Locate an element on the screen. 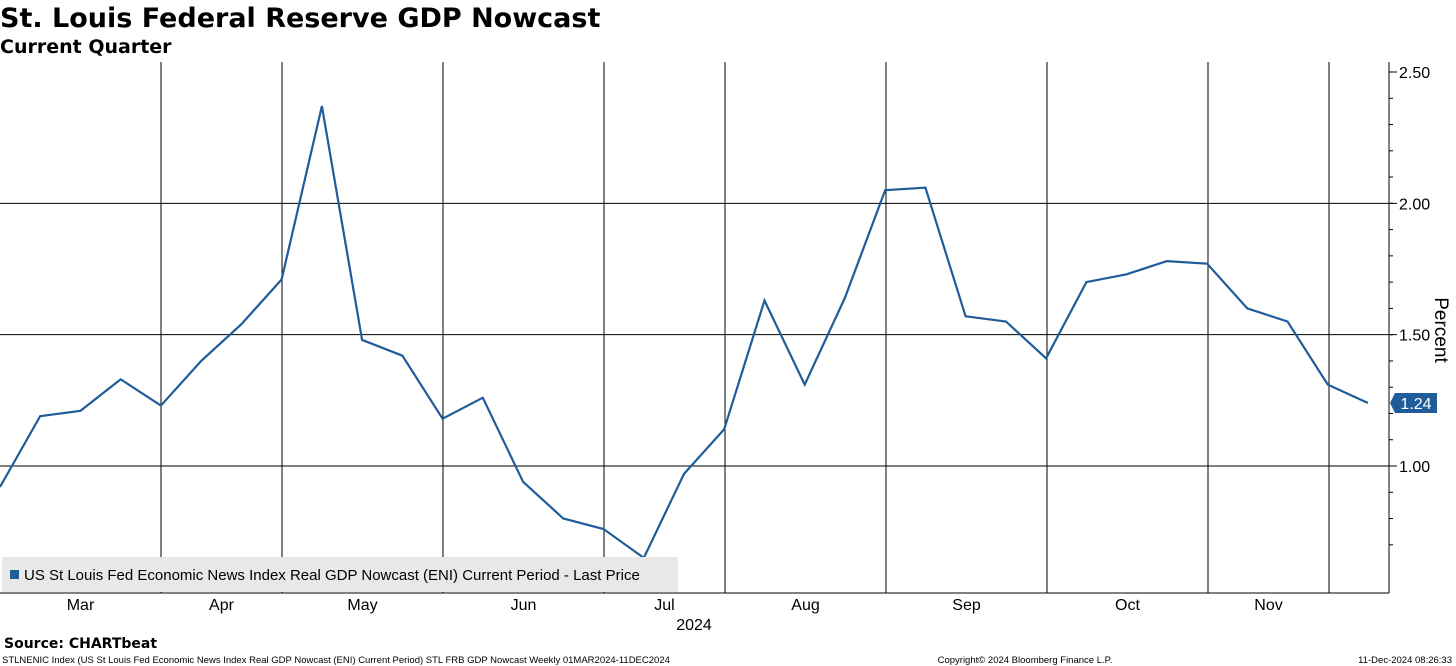  legend-background is located at coordinates (340, 574).